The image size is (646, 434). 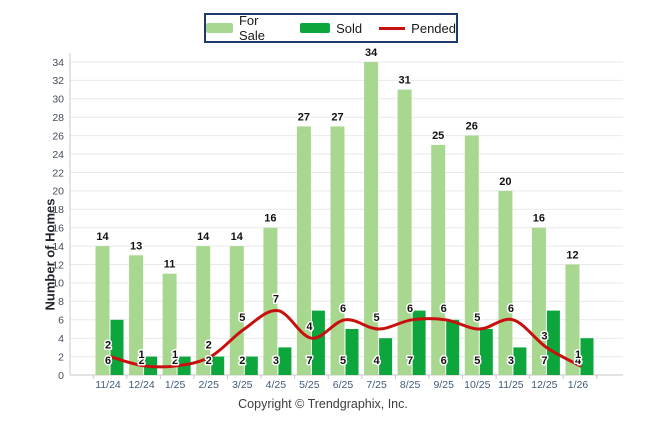 What do you see at coordinates (58, 63) in the screenshot?
I see `y-tick-label: 34` at bounding box center [58, 63].